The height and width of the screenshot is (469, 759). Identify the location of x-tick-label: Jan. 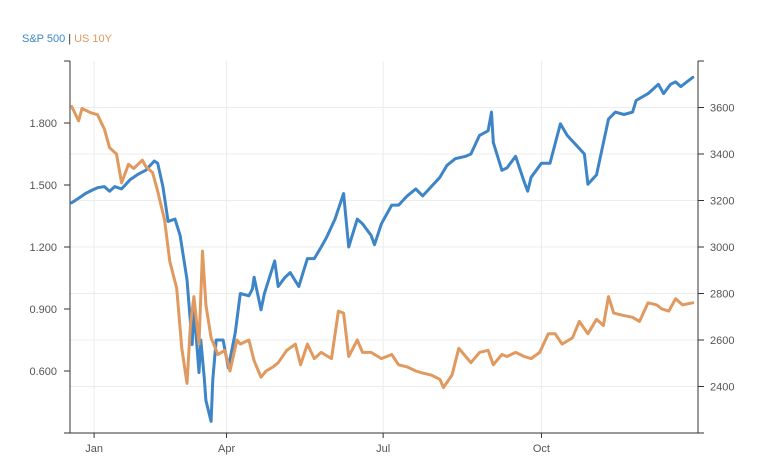
(94, 449).